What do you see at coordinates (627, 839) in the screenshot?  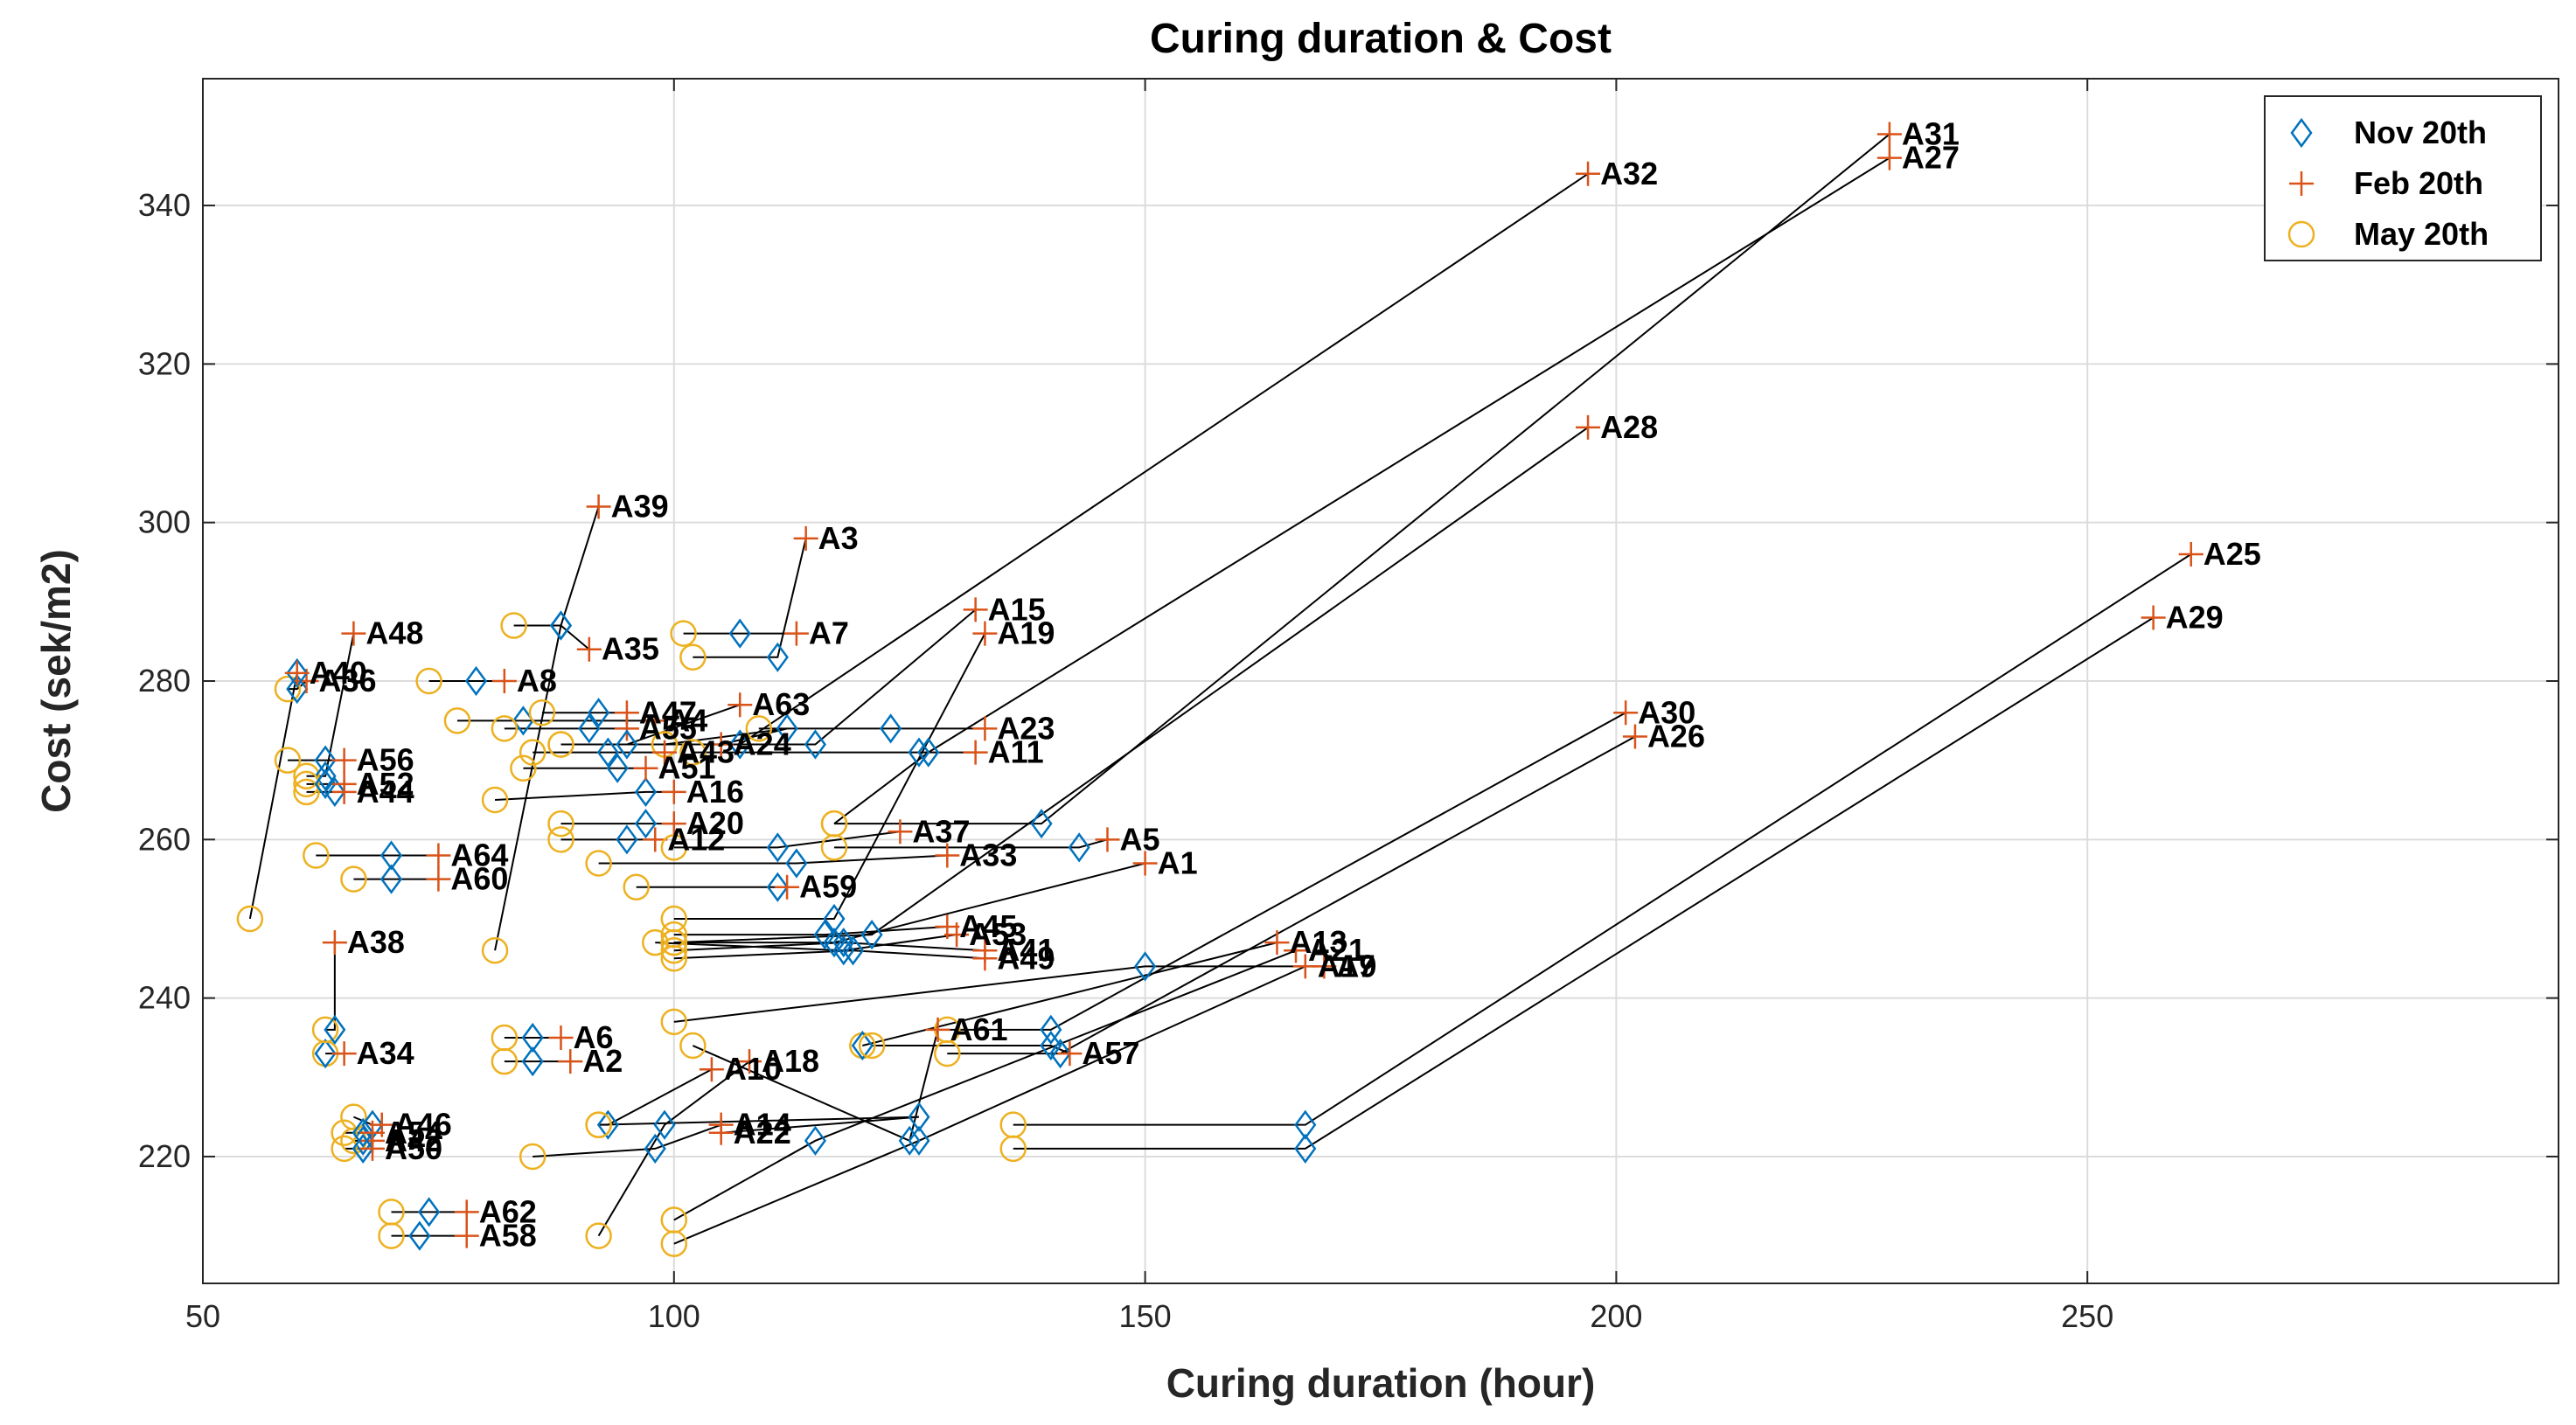 I see `nov-marker-a12` at bounding box center [627, 839].